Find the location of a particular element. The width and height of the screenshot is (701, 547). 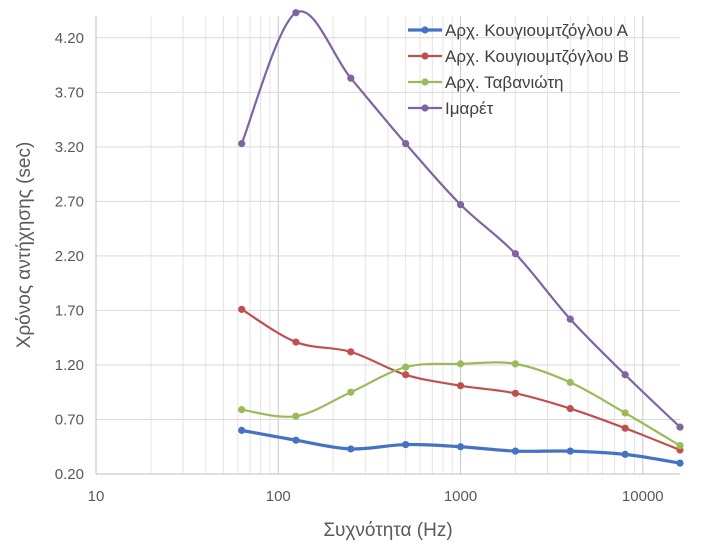

y-tick-label: 1.70 is located at coordinates (69, 310).